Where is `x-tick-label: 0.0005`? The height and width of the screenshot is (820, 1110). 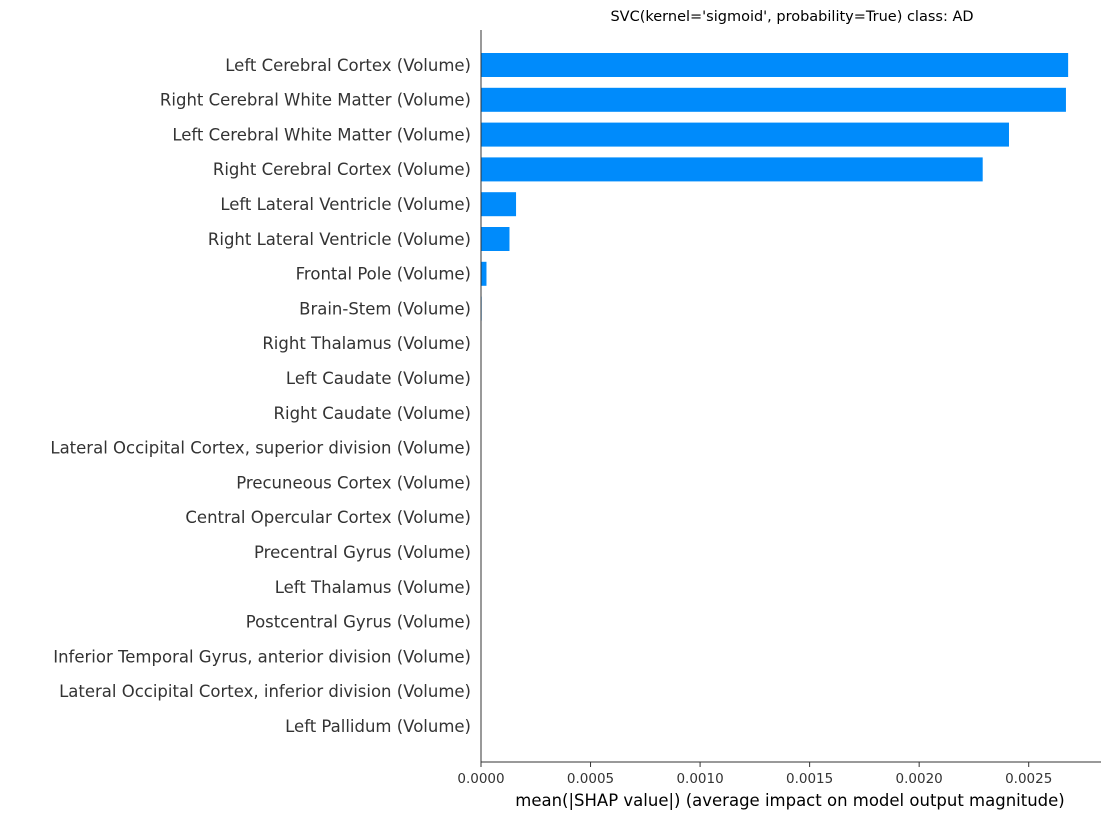 x-tick-label: 0.0005 is located at coordinates (590, 779).